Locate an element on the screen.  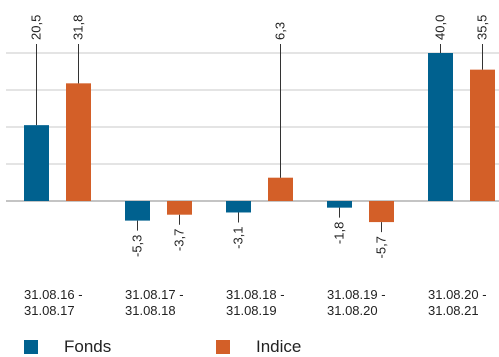
legend-label-fonds: Fonds is located at coordinates (88, 346).